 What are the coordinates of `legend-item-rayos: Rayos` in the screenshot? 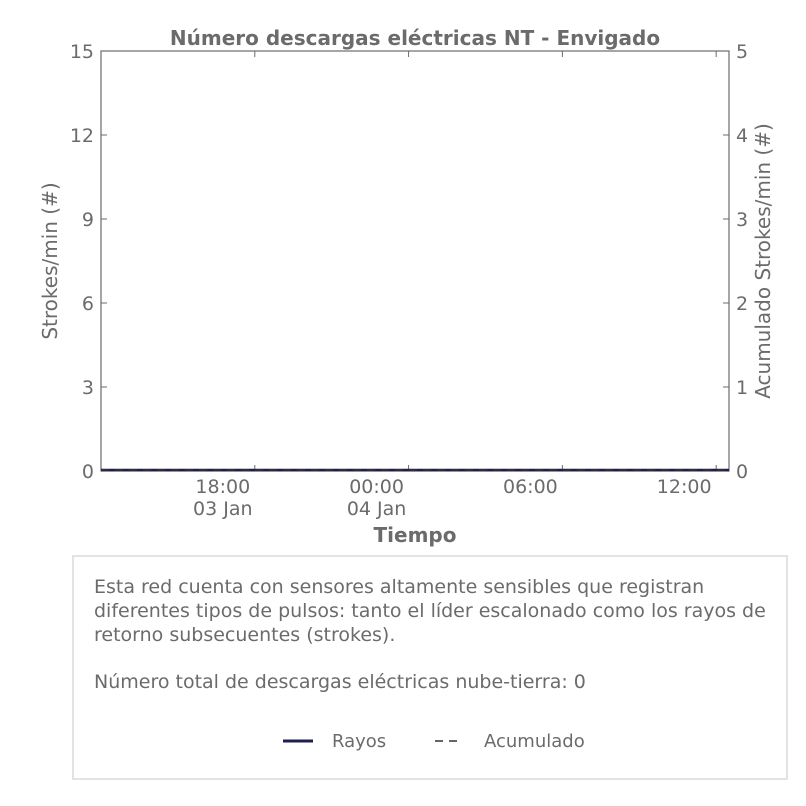 It's located at (334, 741).